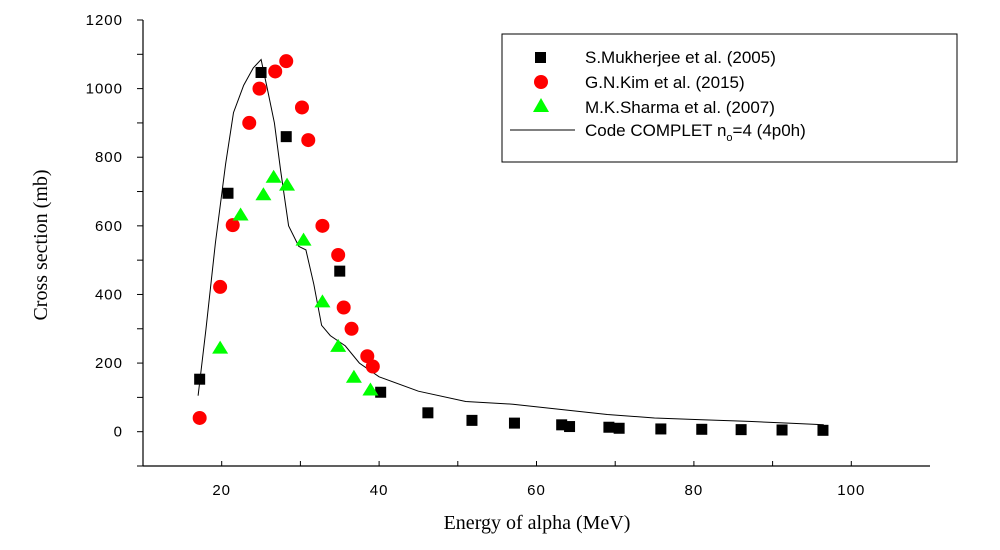 The width and height of the screenshot is (1000, 550). I want to click on legend-label-complet: Code COMPLET no=4 (4p0h), so click(695, 132).